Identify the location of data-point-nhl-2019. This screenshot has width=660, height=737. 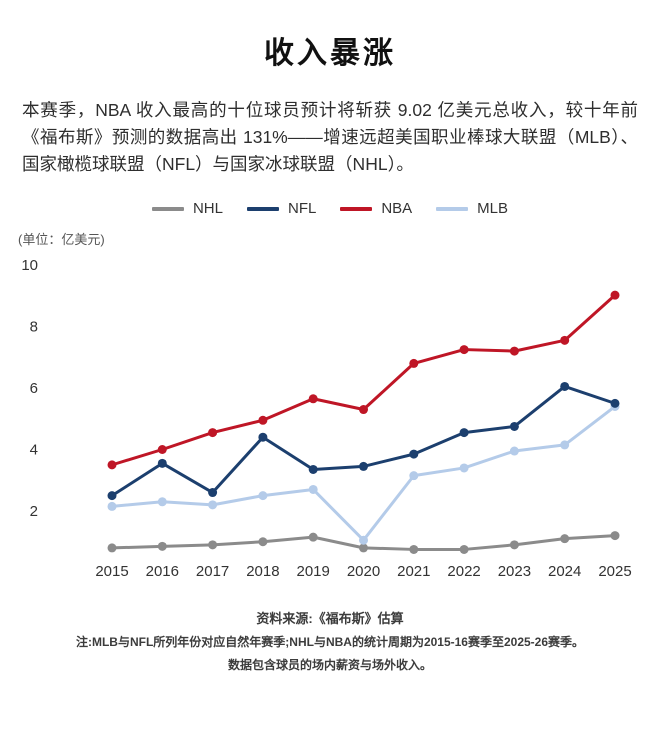
(313, 537).